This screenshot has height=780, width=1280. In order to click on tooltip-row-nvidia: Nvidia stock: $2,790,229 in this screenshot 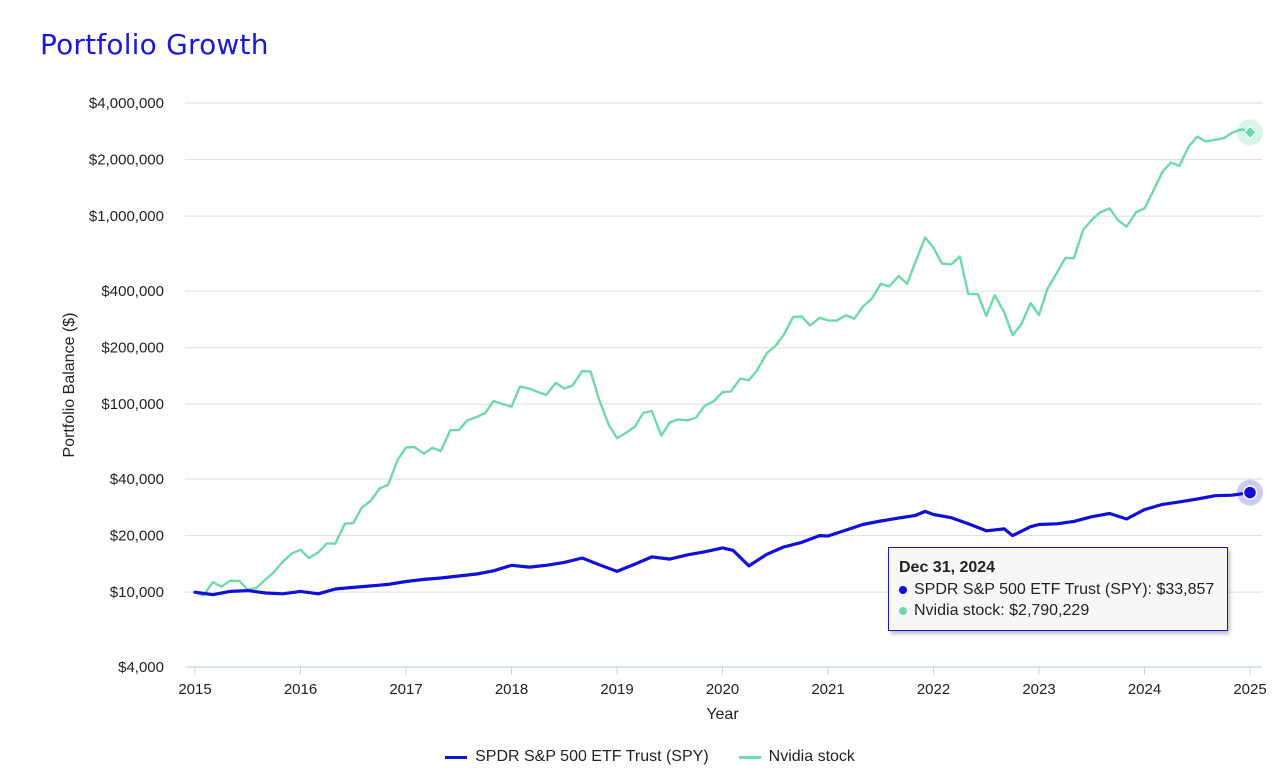, I will do `click(1058, 610)`.